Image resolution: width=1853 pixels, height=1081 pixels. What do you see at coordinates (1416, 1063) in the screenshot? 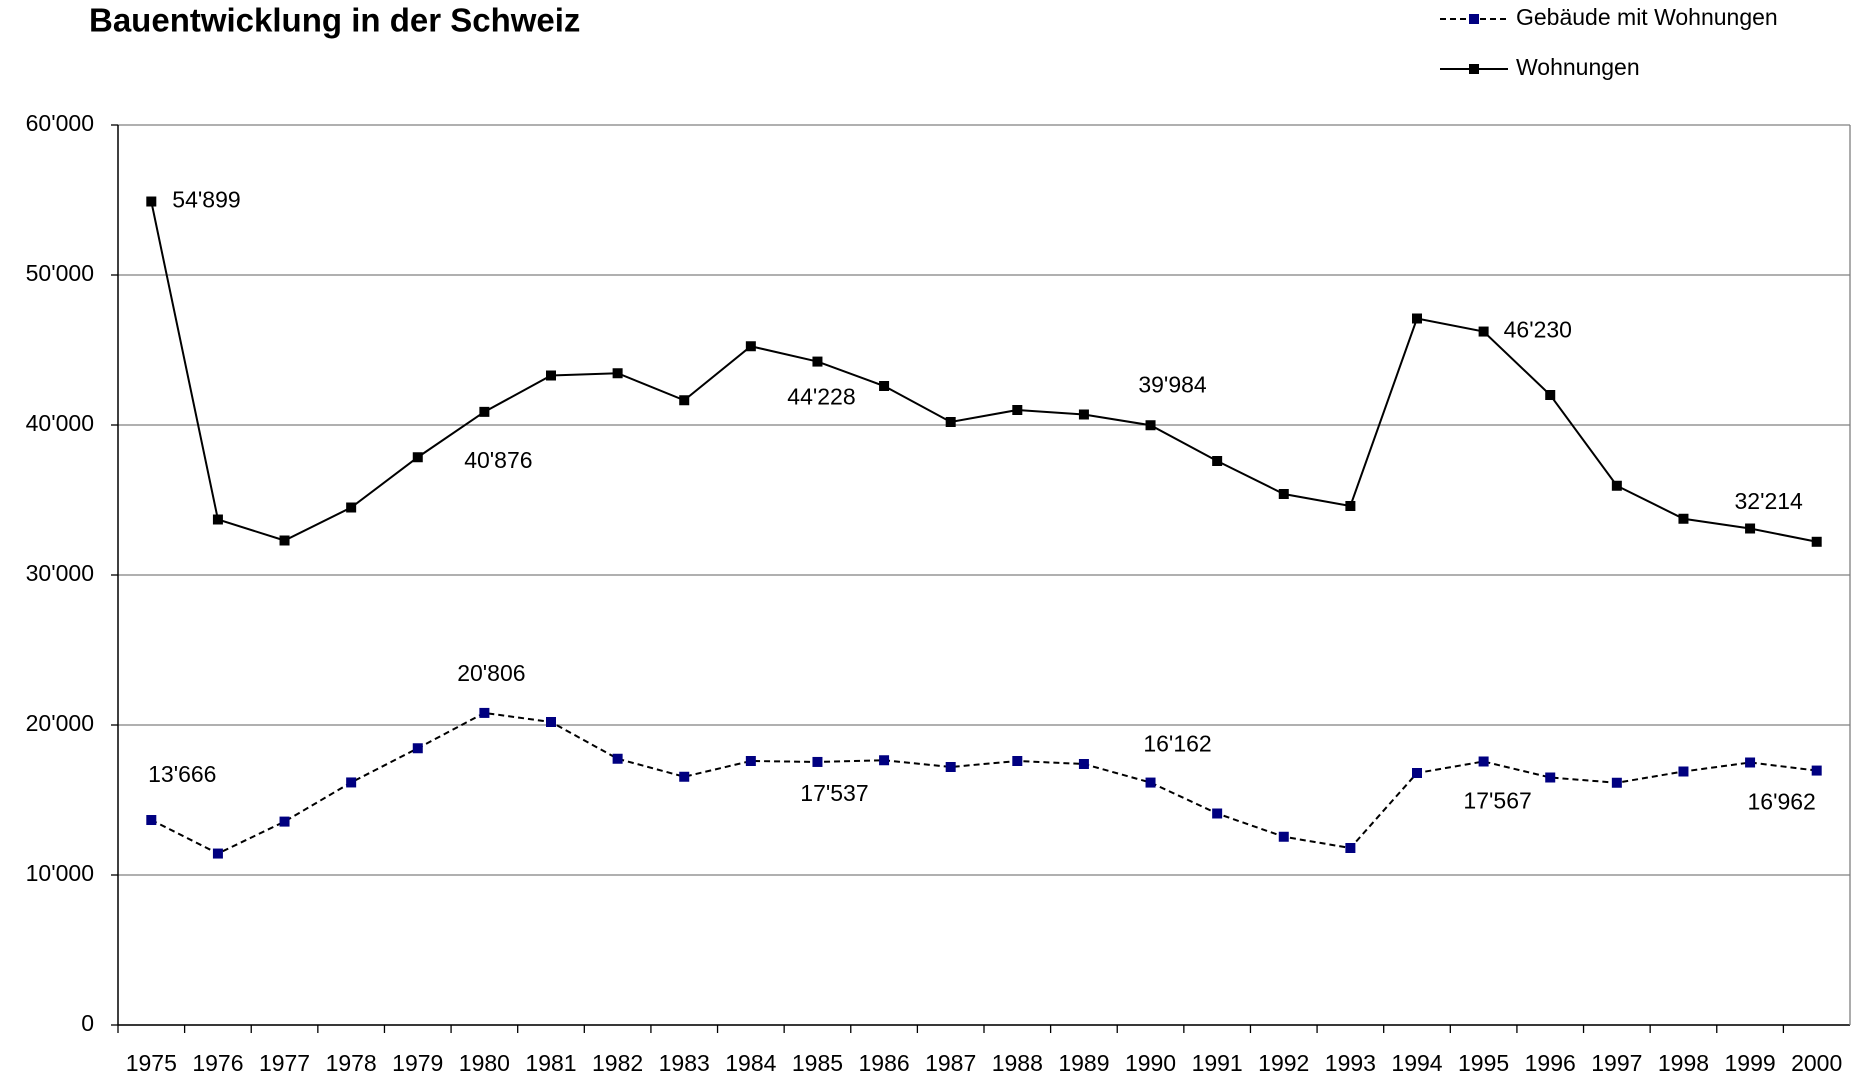
I see `x-tick-label: 1994` at bounding box center [1416, 1063].